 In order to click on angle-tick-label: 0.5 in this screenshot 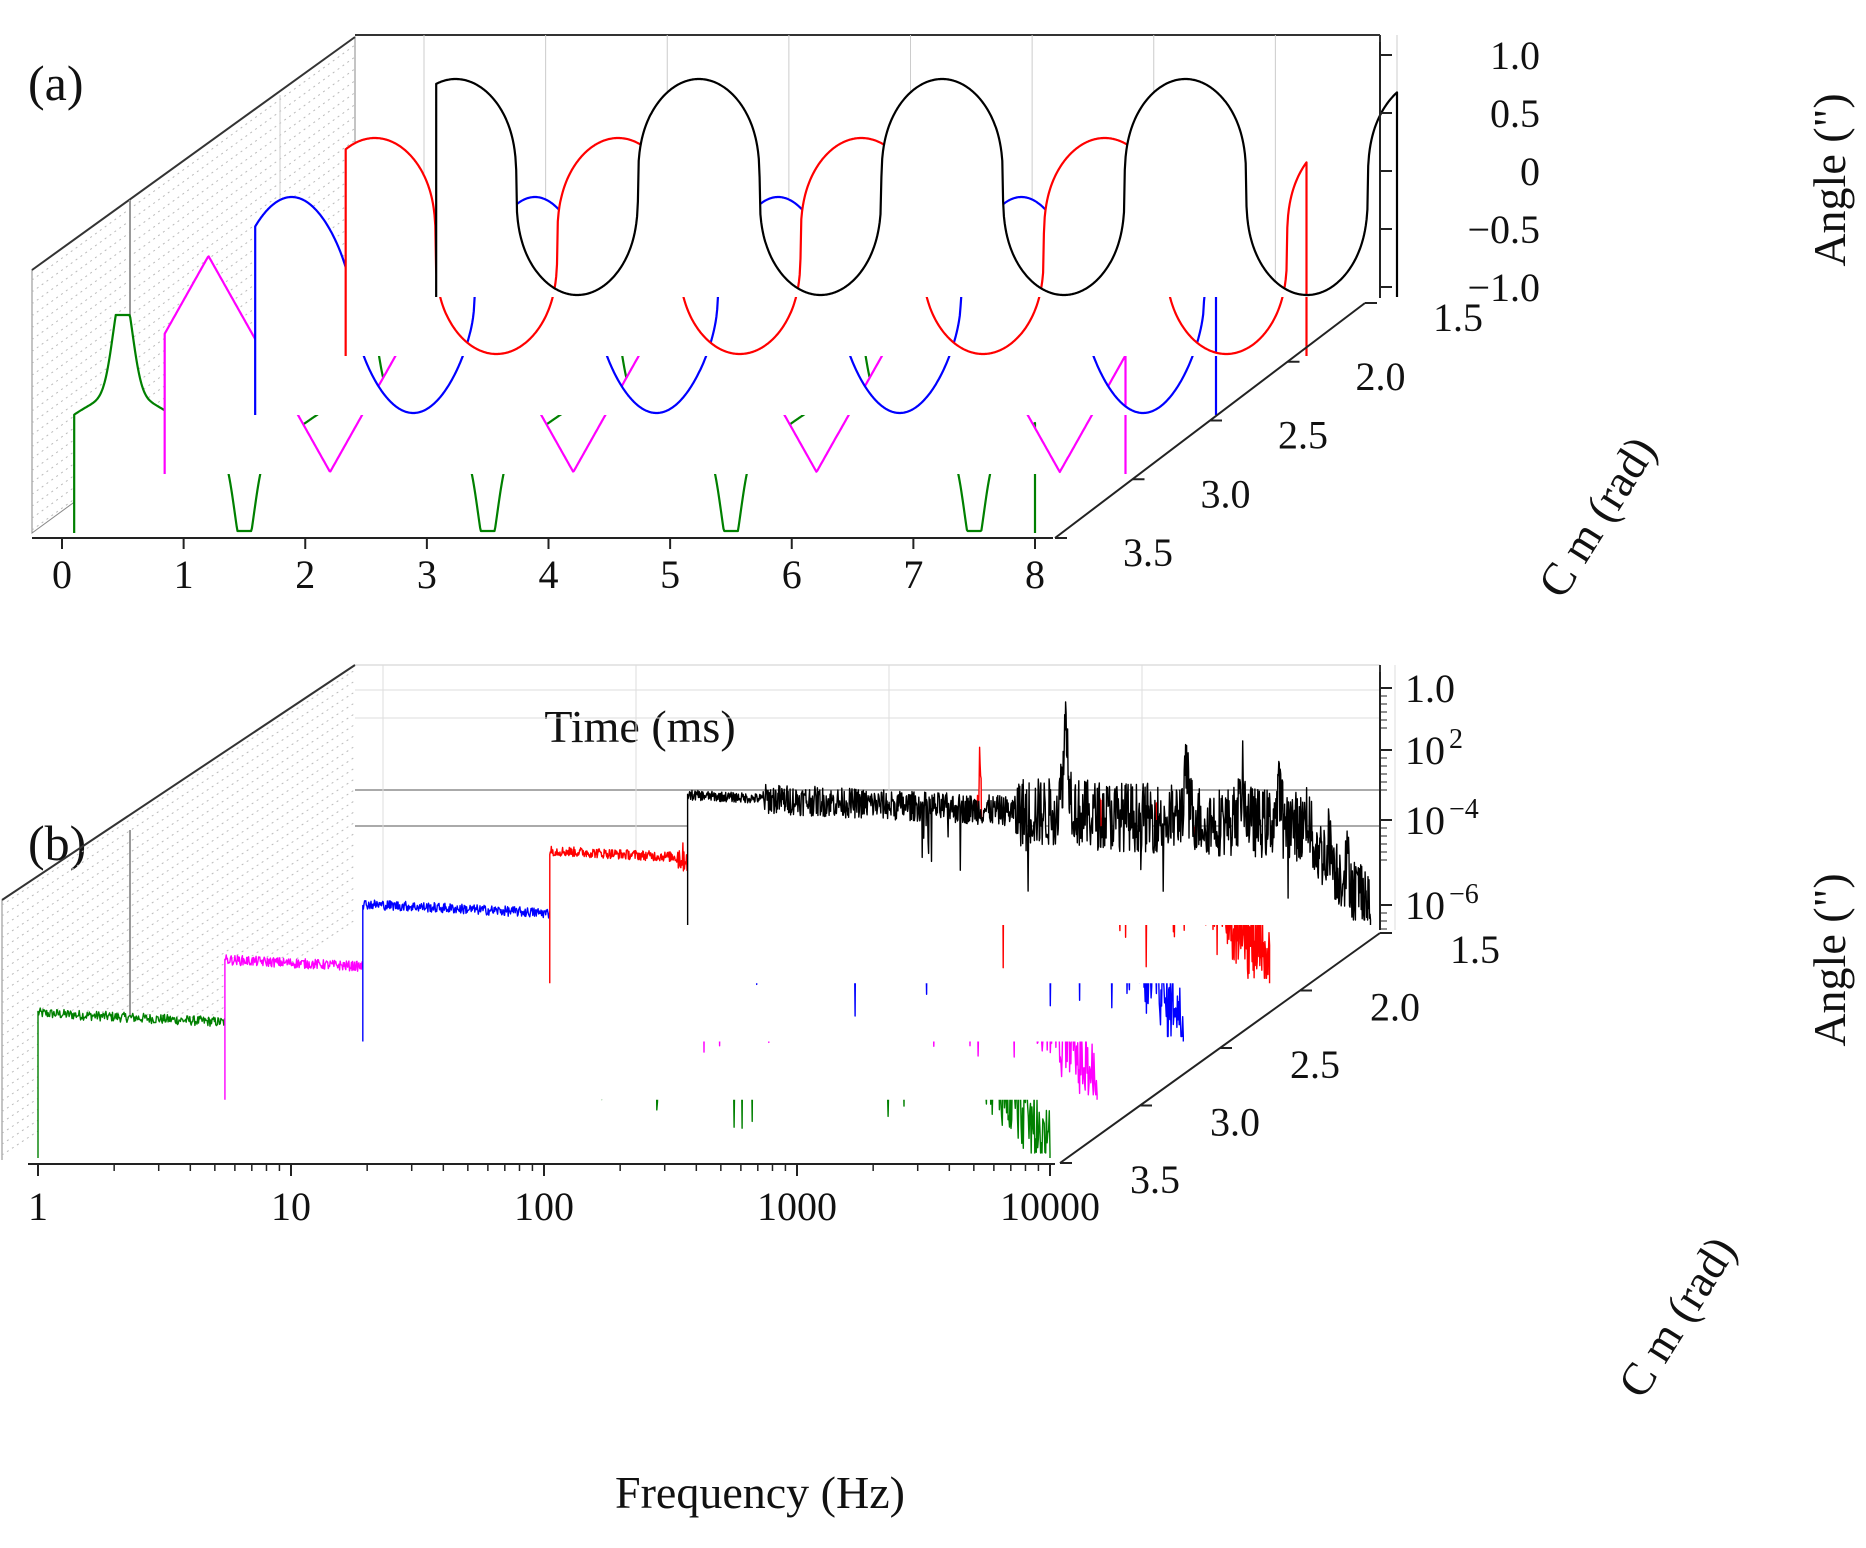, I will do `click(1515, 113)`.